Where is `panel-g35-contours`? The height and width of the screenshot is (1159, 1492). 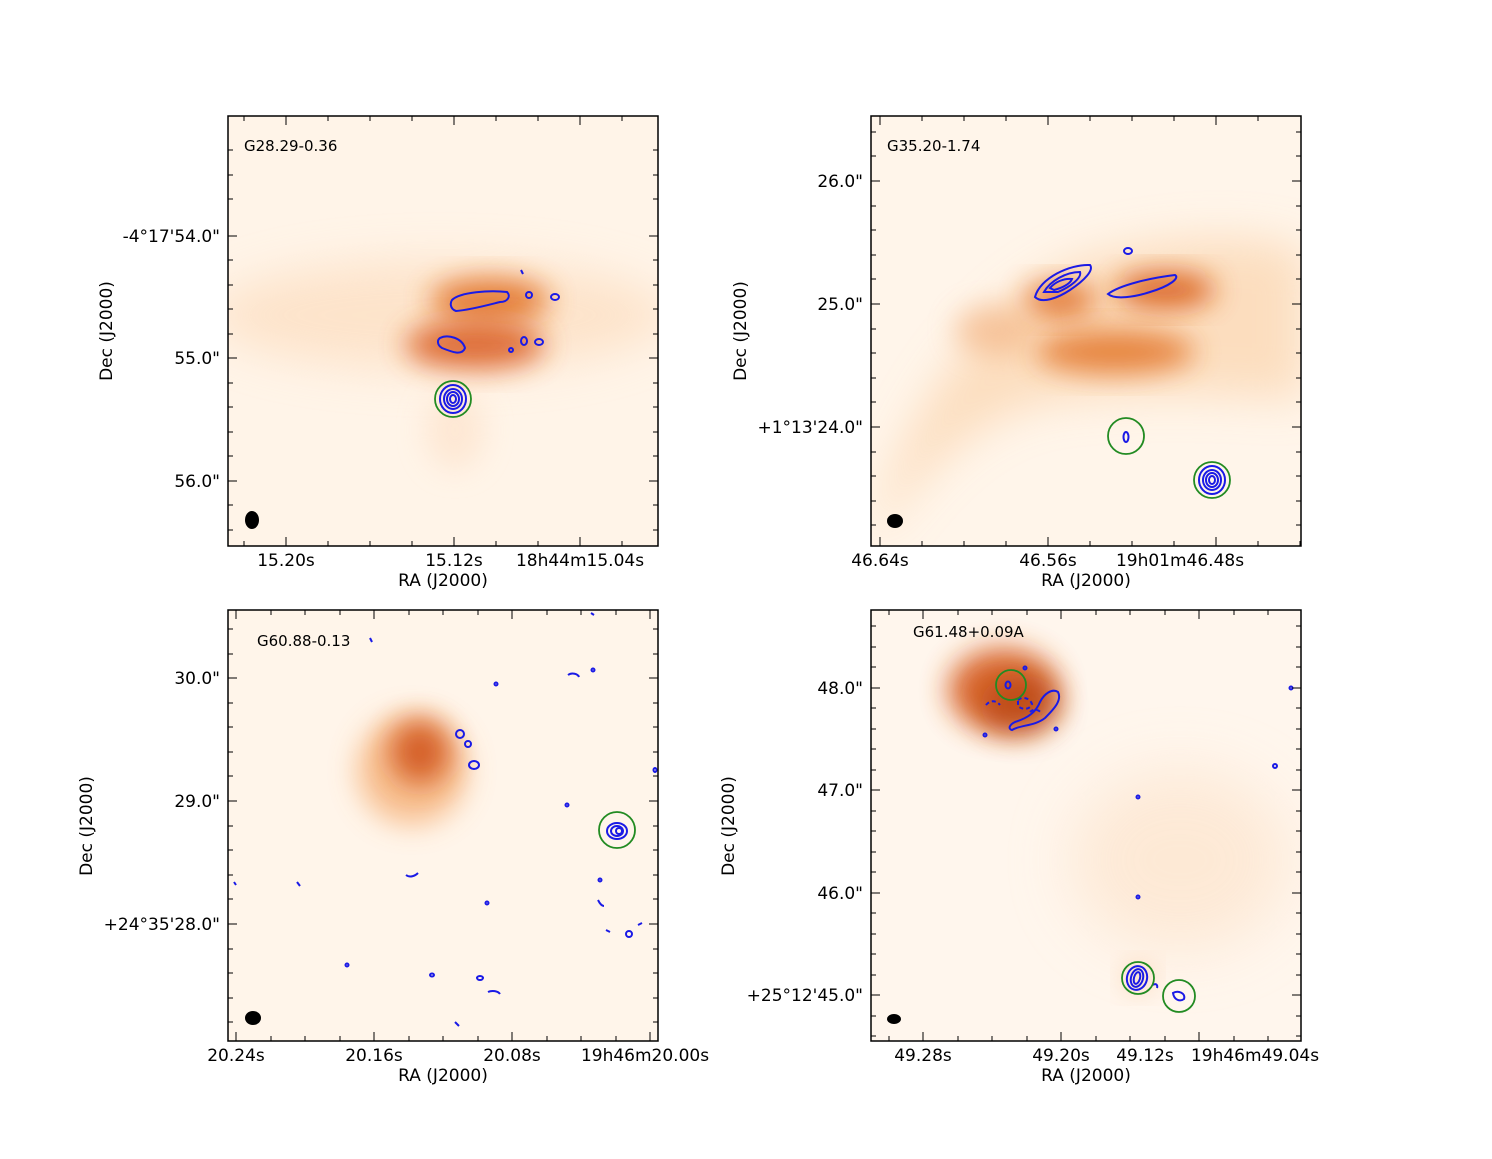 panel-g35-contours is located at coordinates (1129, 371).